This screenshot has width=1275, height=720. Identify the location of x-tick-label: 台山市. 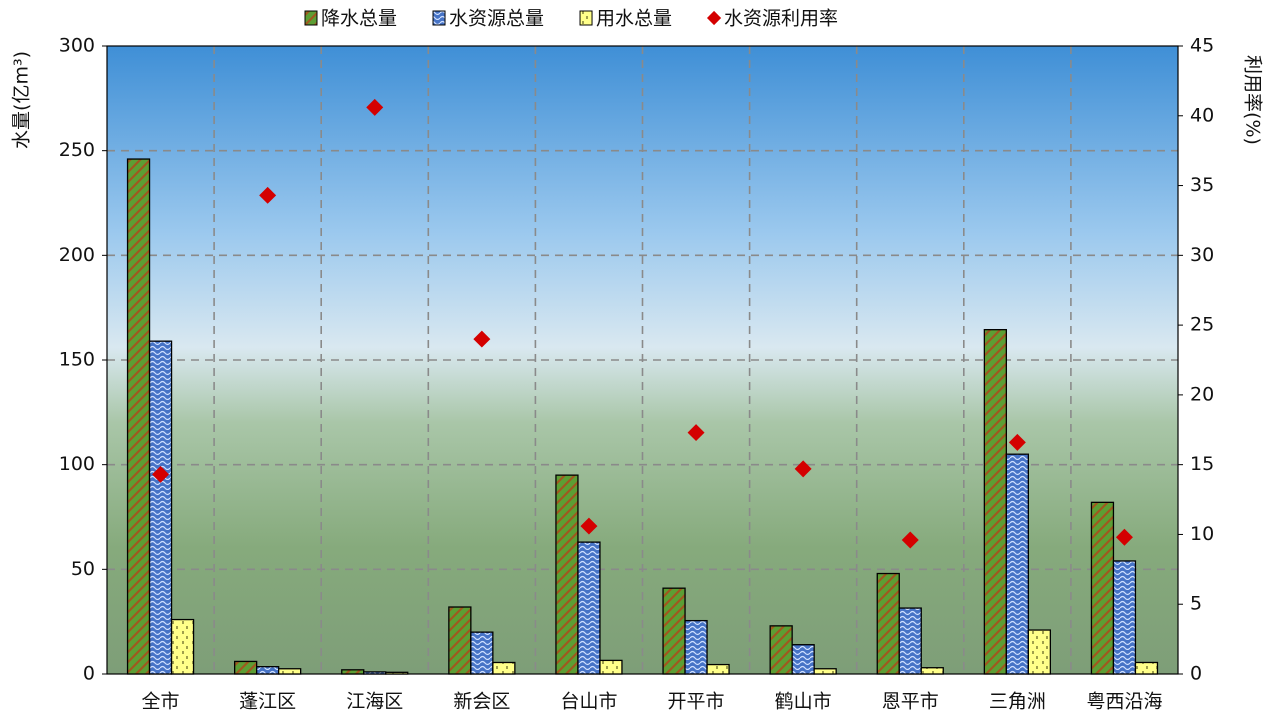
(588, 702).